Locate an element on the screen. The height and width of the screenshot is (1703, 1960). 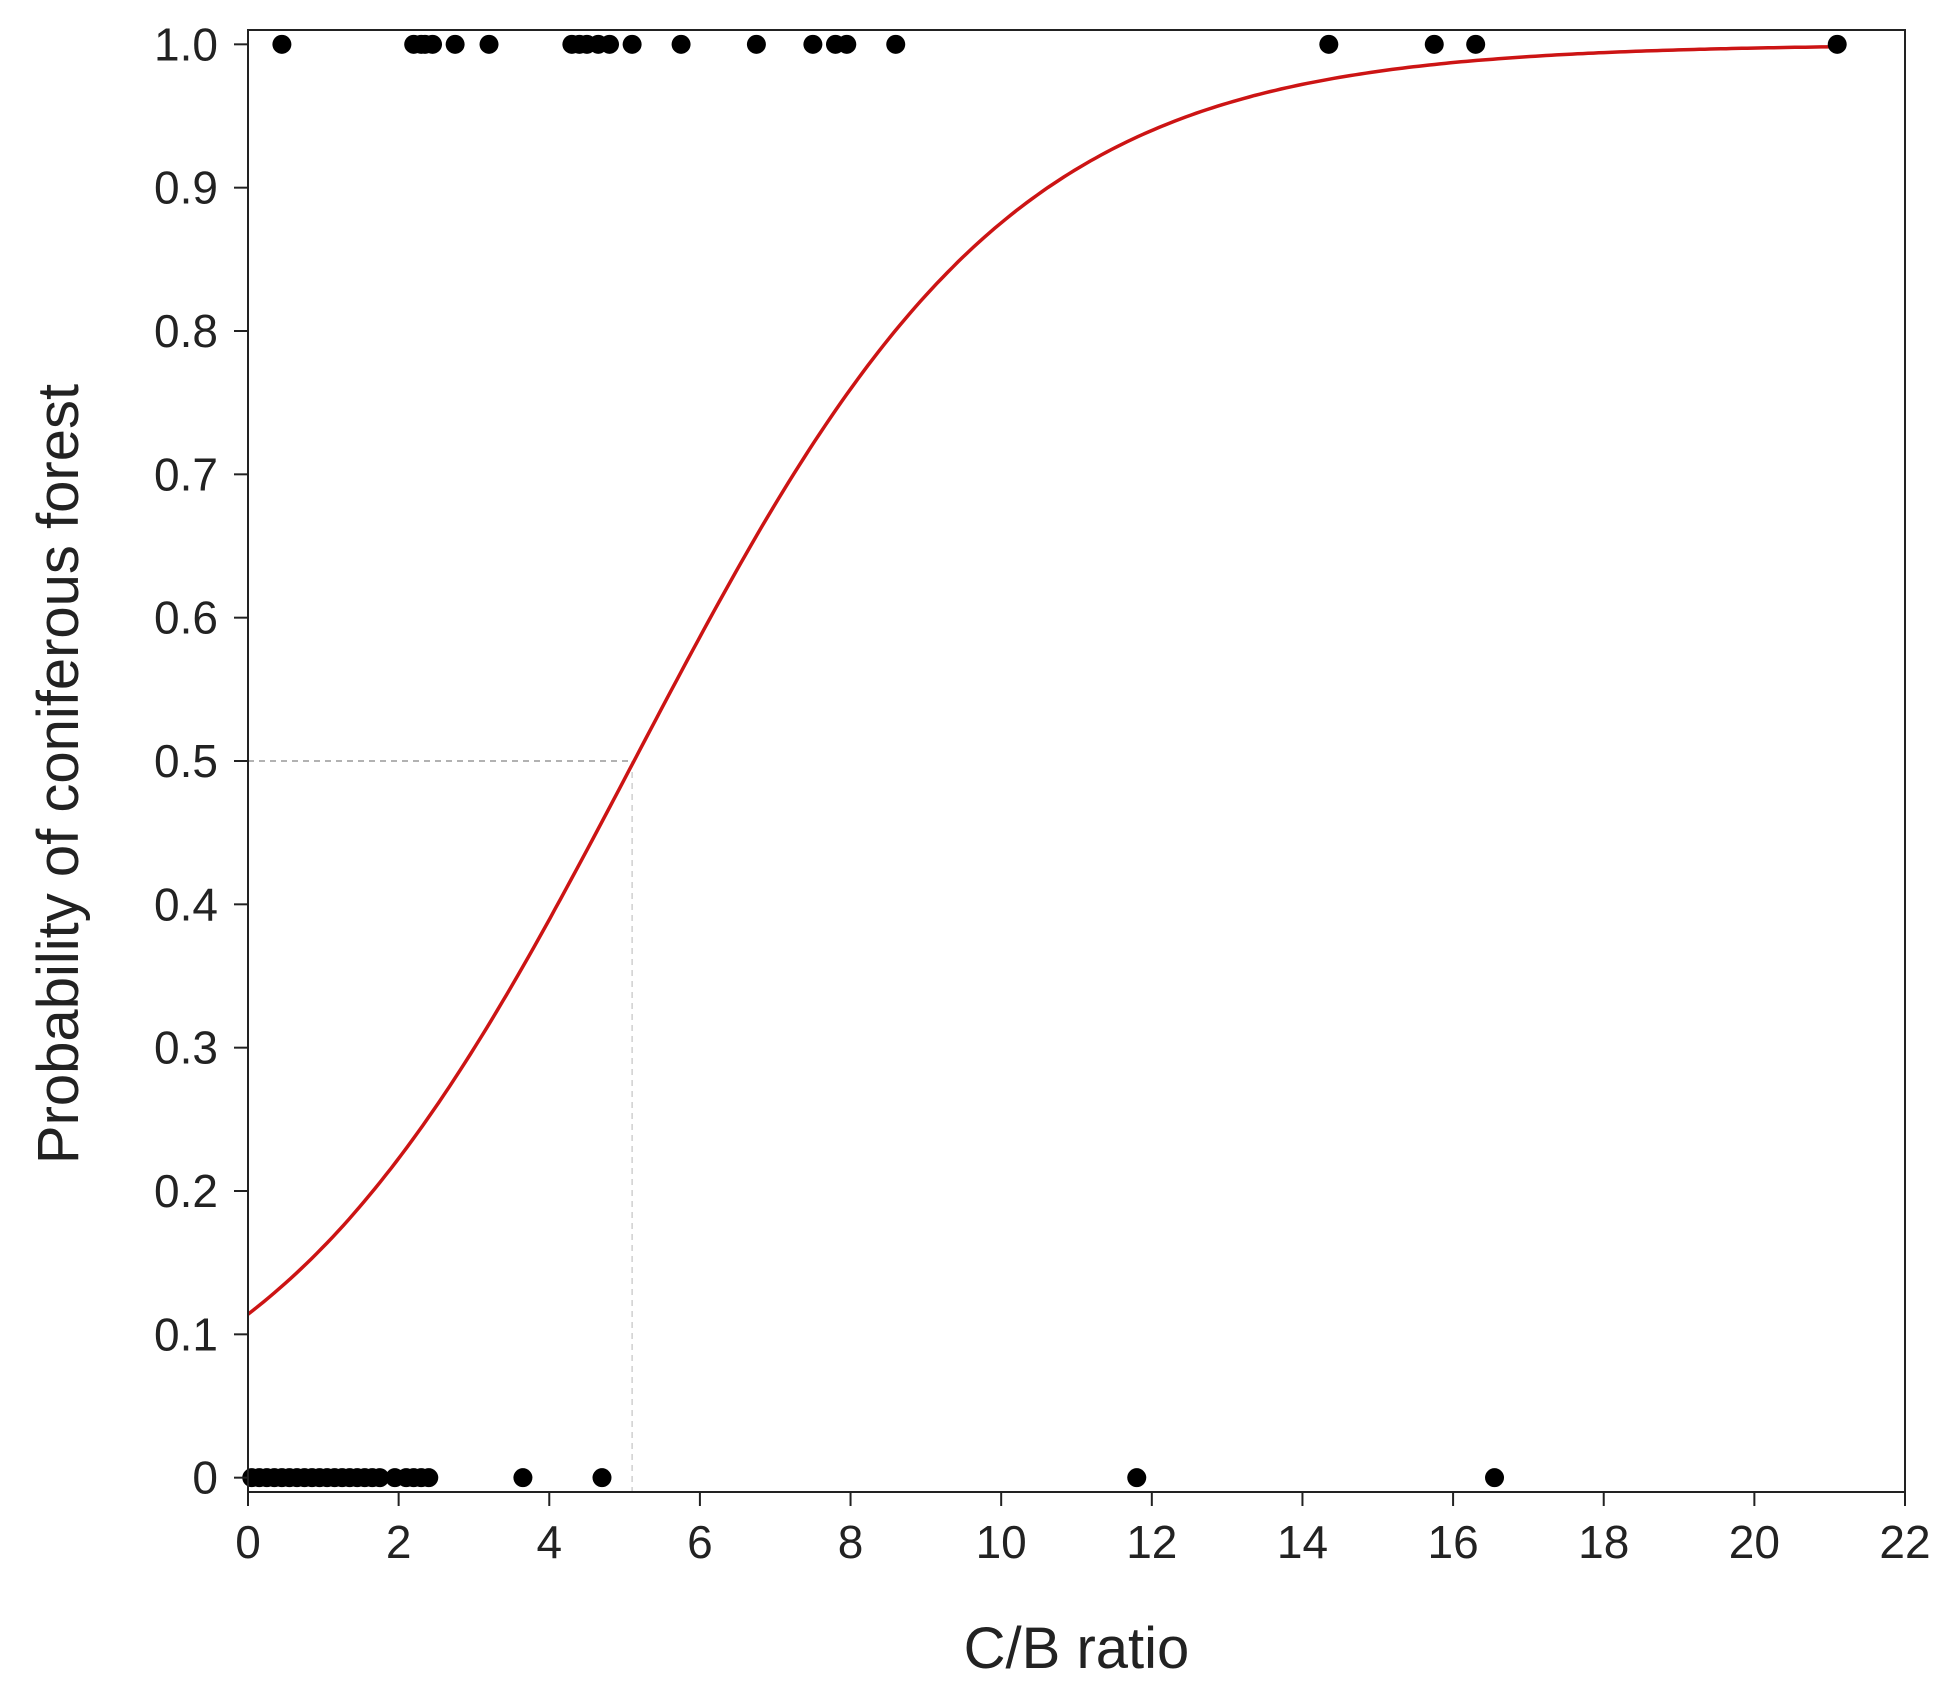
x-axis-title: C/B ratio is located at coordinates (1077, 1648).